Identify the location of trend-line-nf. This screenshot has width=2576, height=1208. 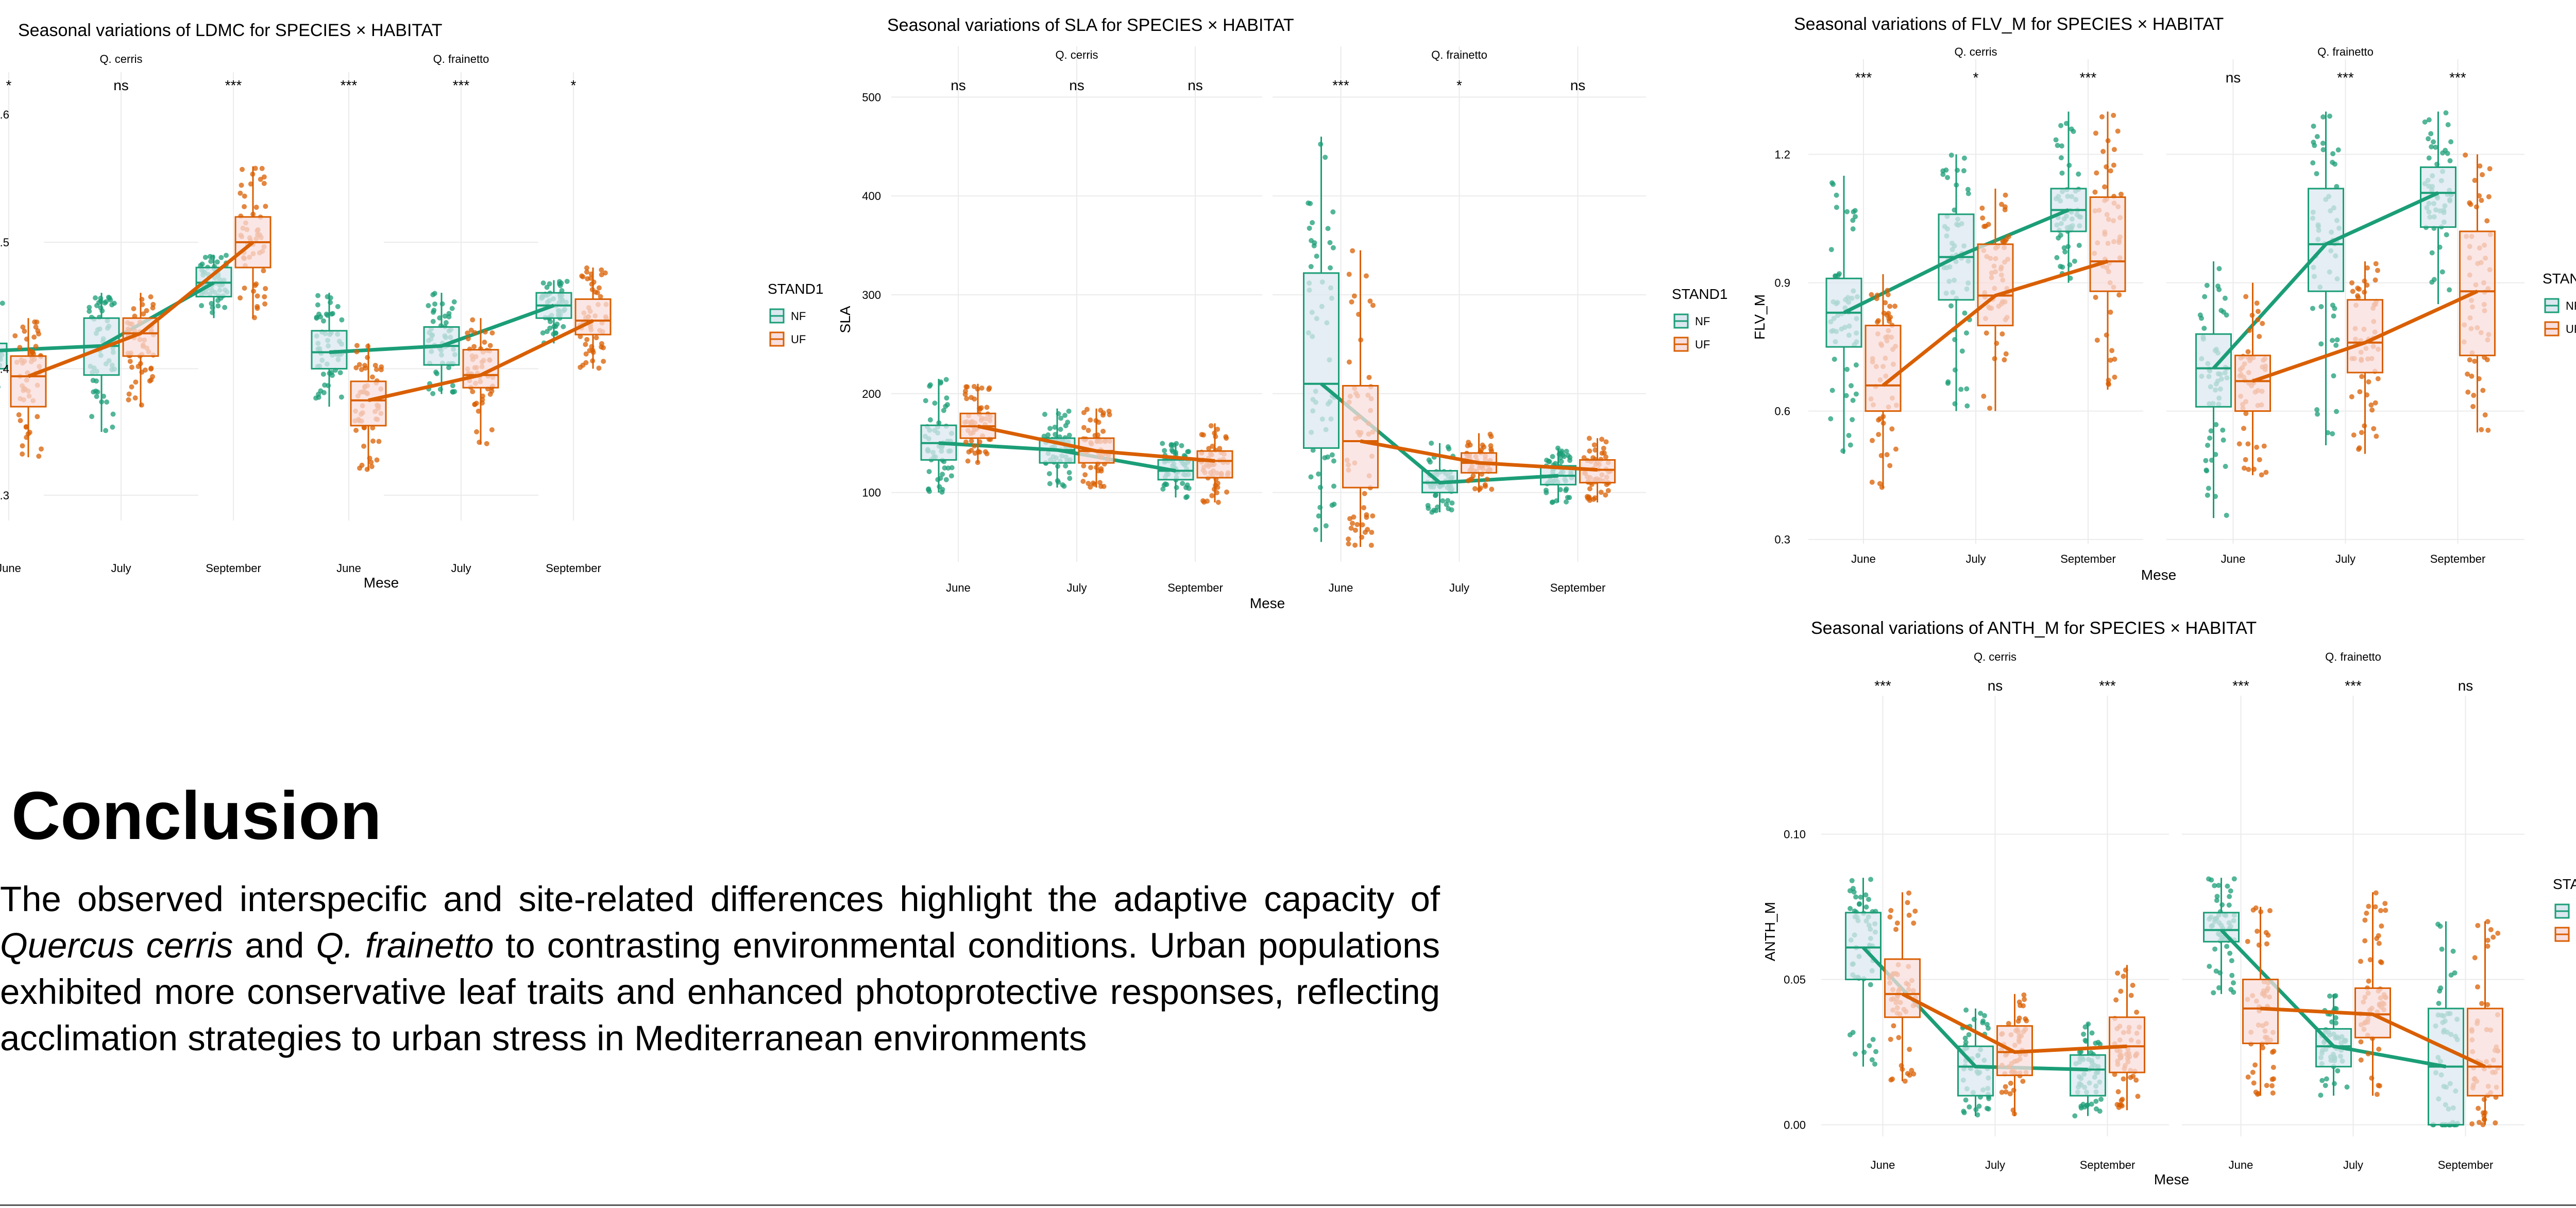
(1956, 261).